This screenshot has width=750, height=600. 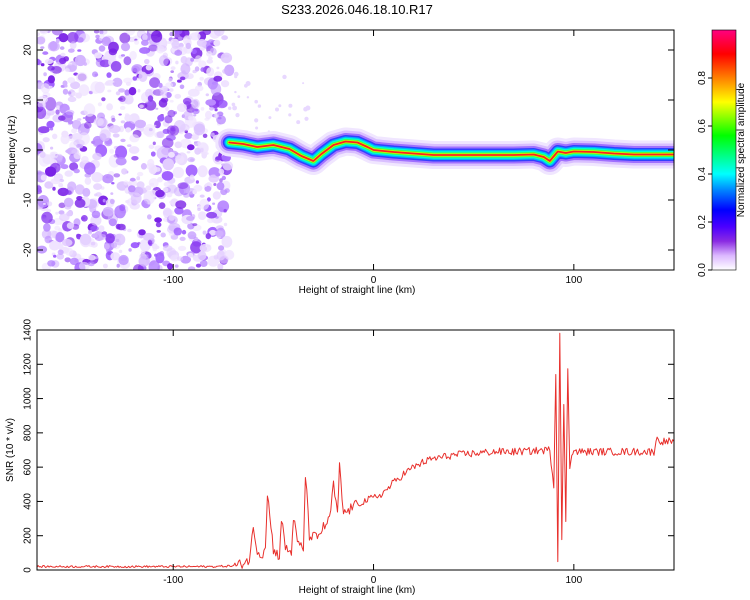 I want to click on colorbar-tick-label: 0.4, so click(x=702, y=174).